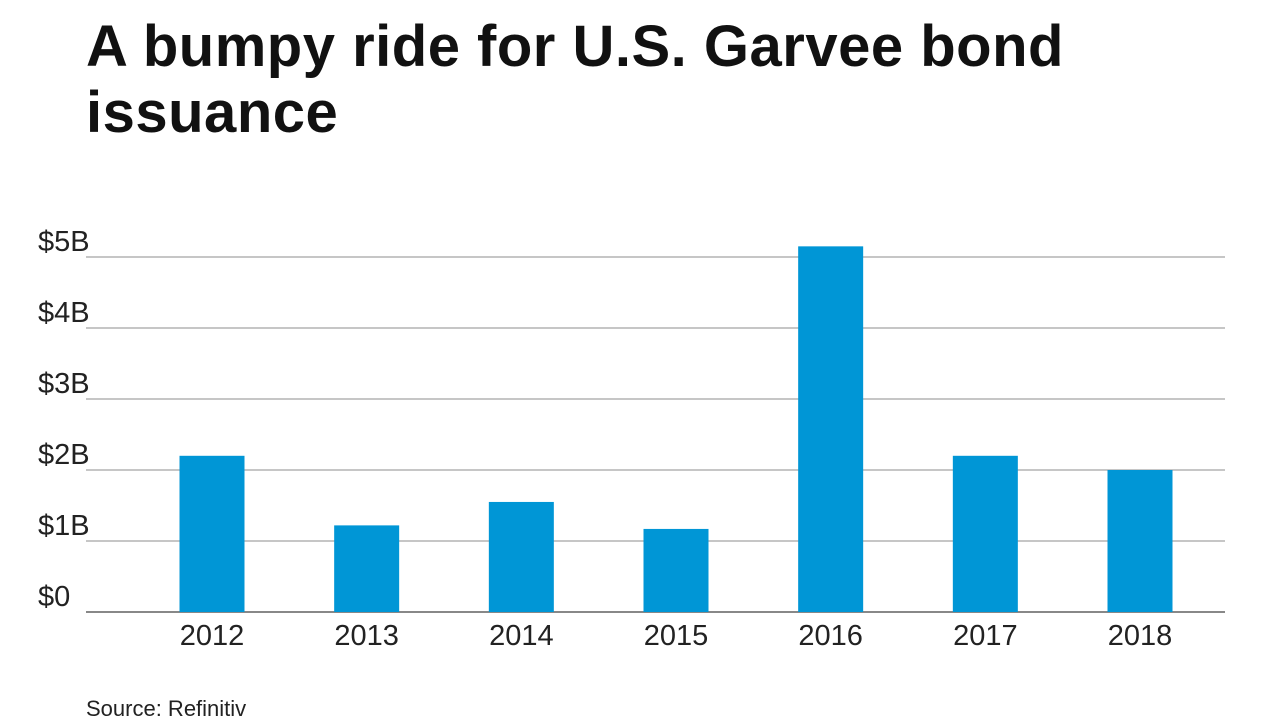 This screenshot has height=722, width=1280. I want to click on bar-2014, so click(521, 556).